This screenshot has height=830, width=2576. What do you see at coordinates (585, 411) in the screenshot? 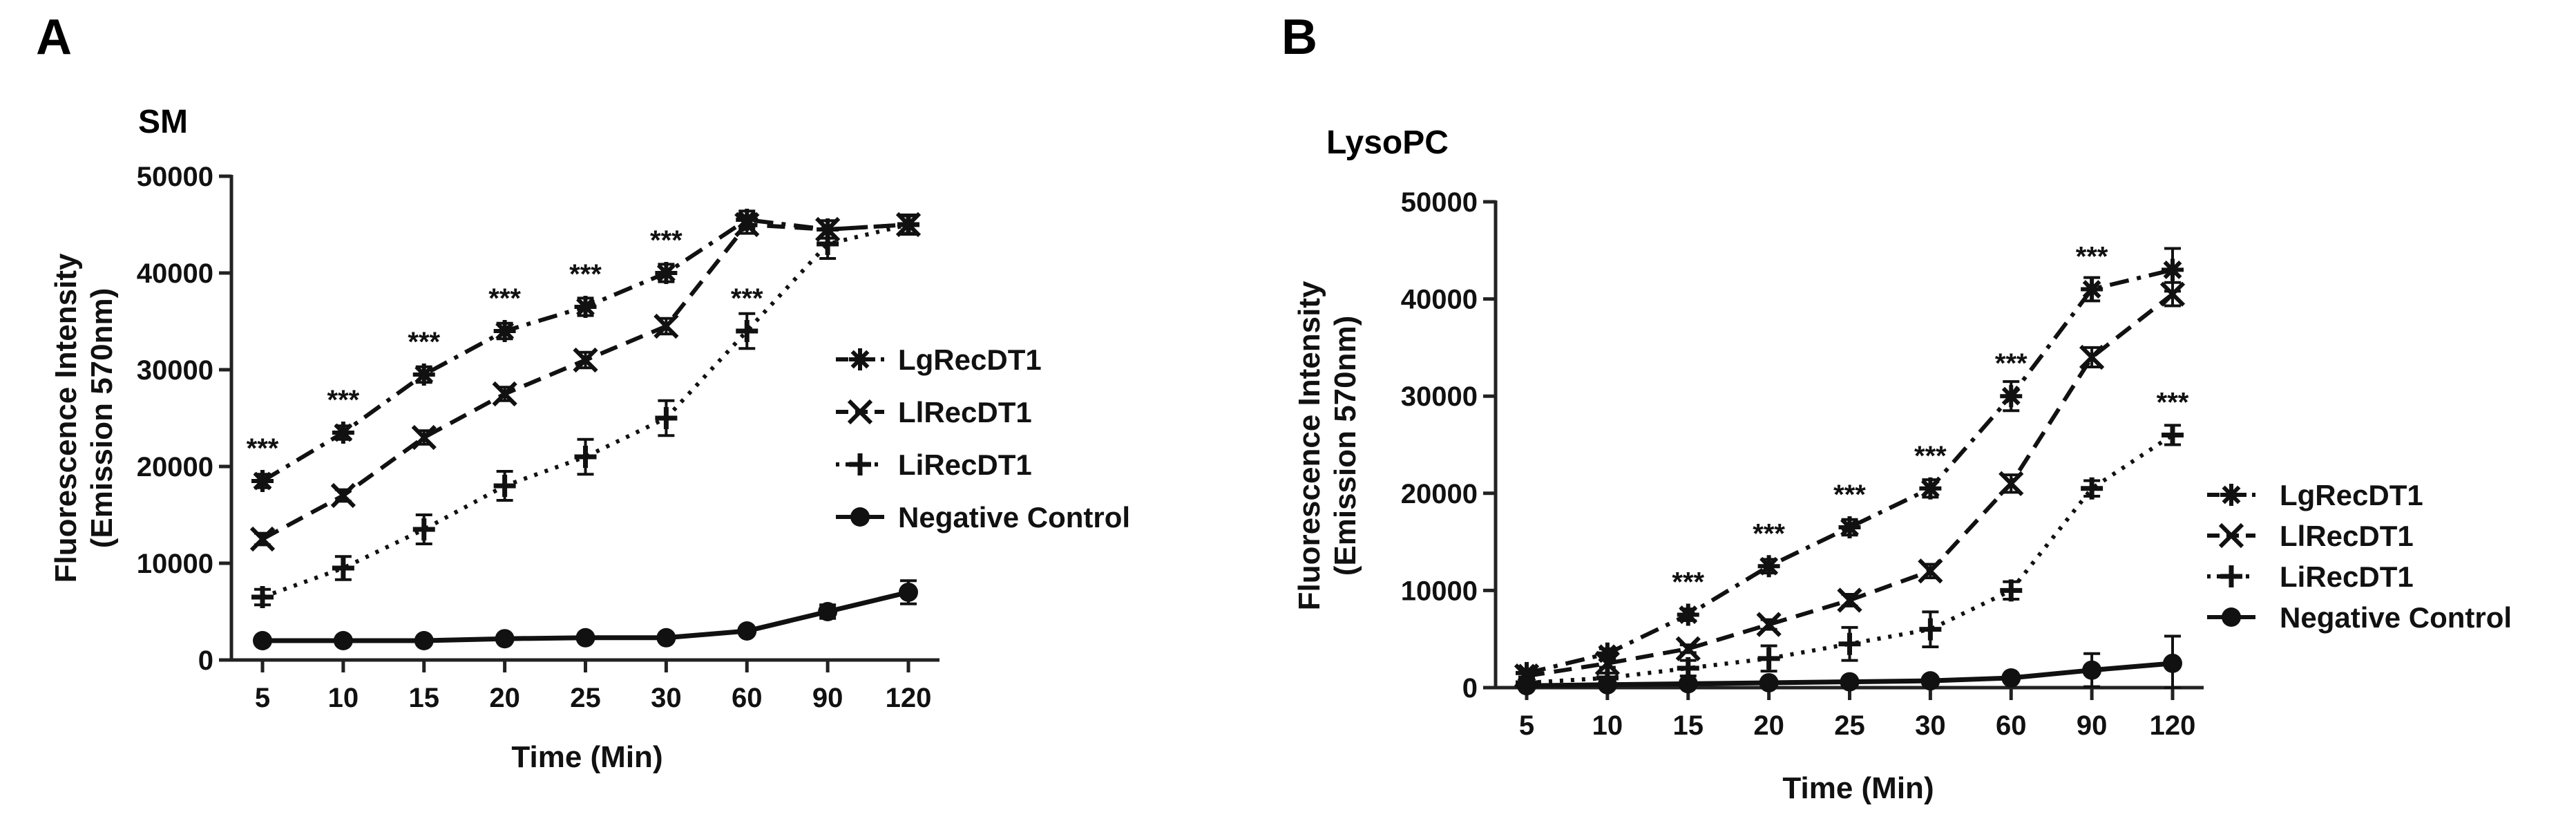
I see `series-lirecdt1` at bounding box center [585, 411].